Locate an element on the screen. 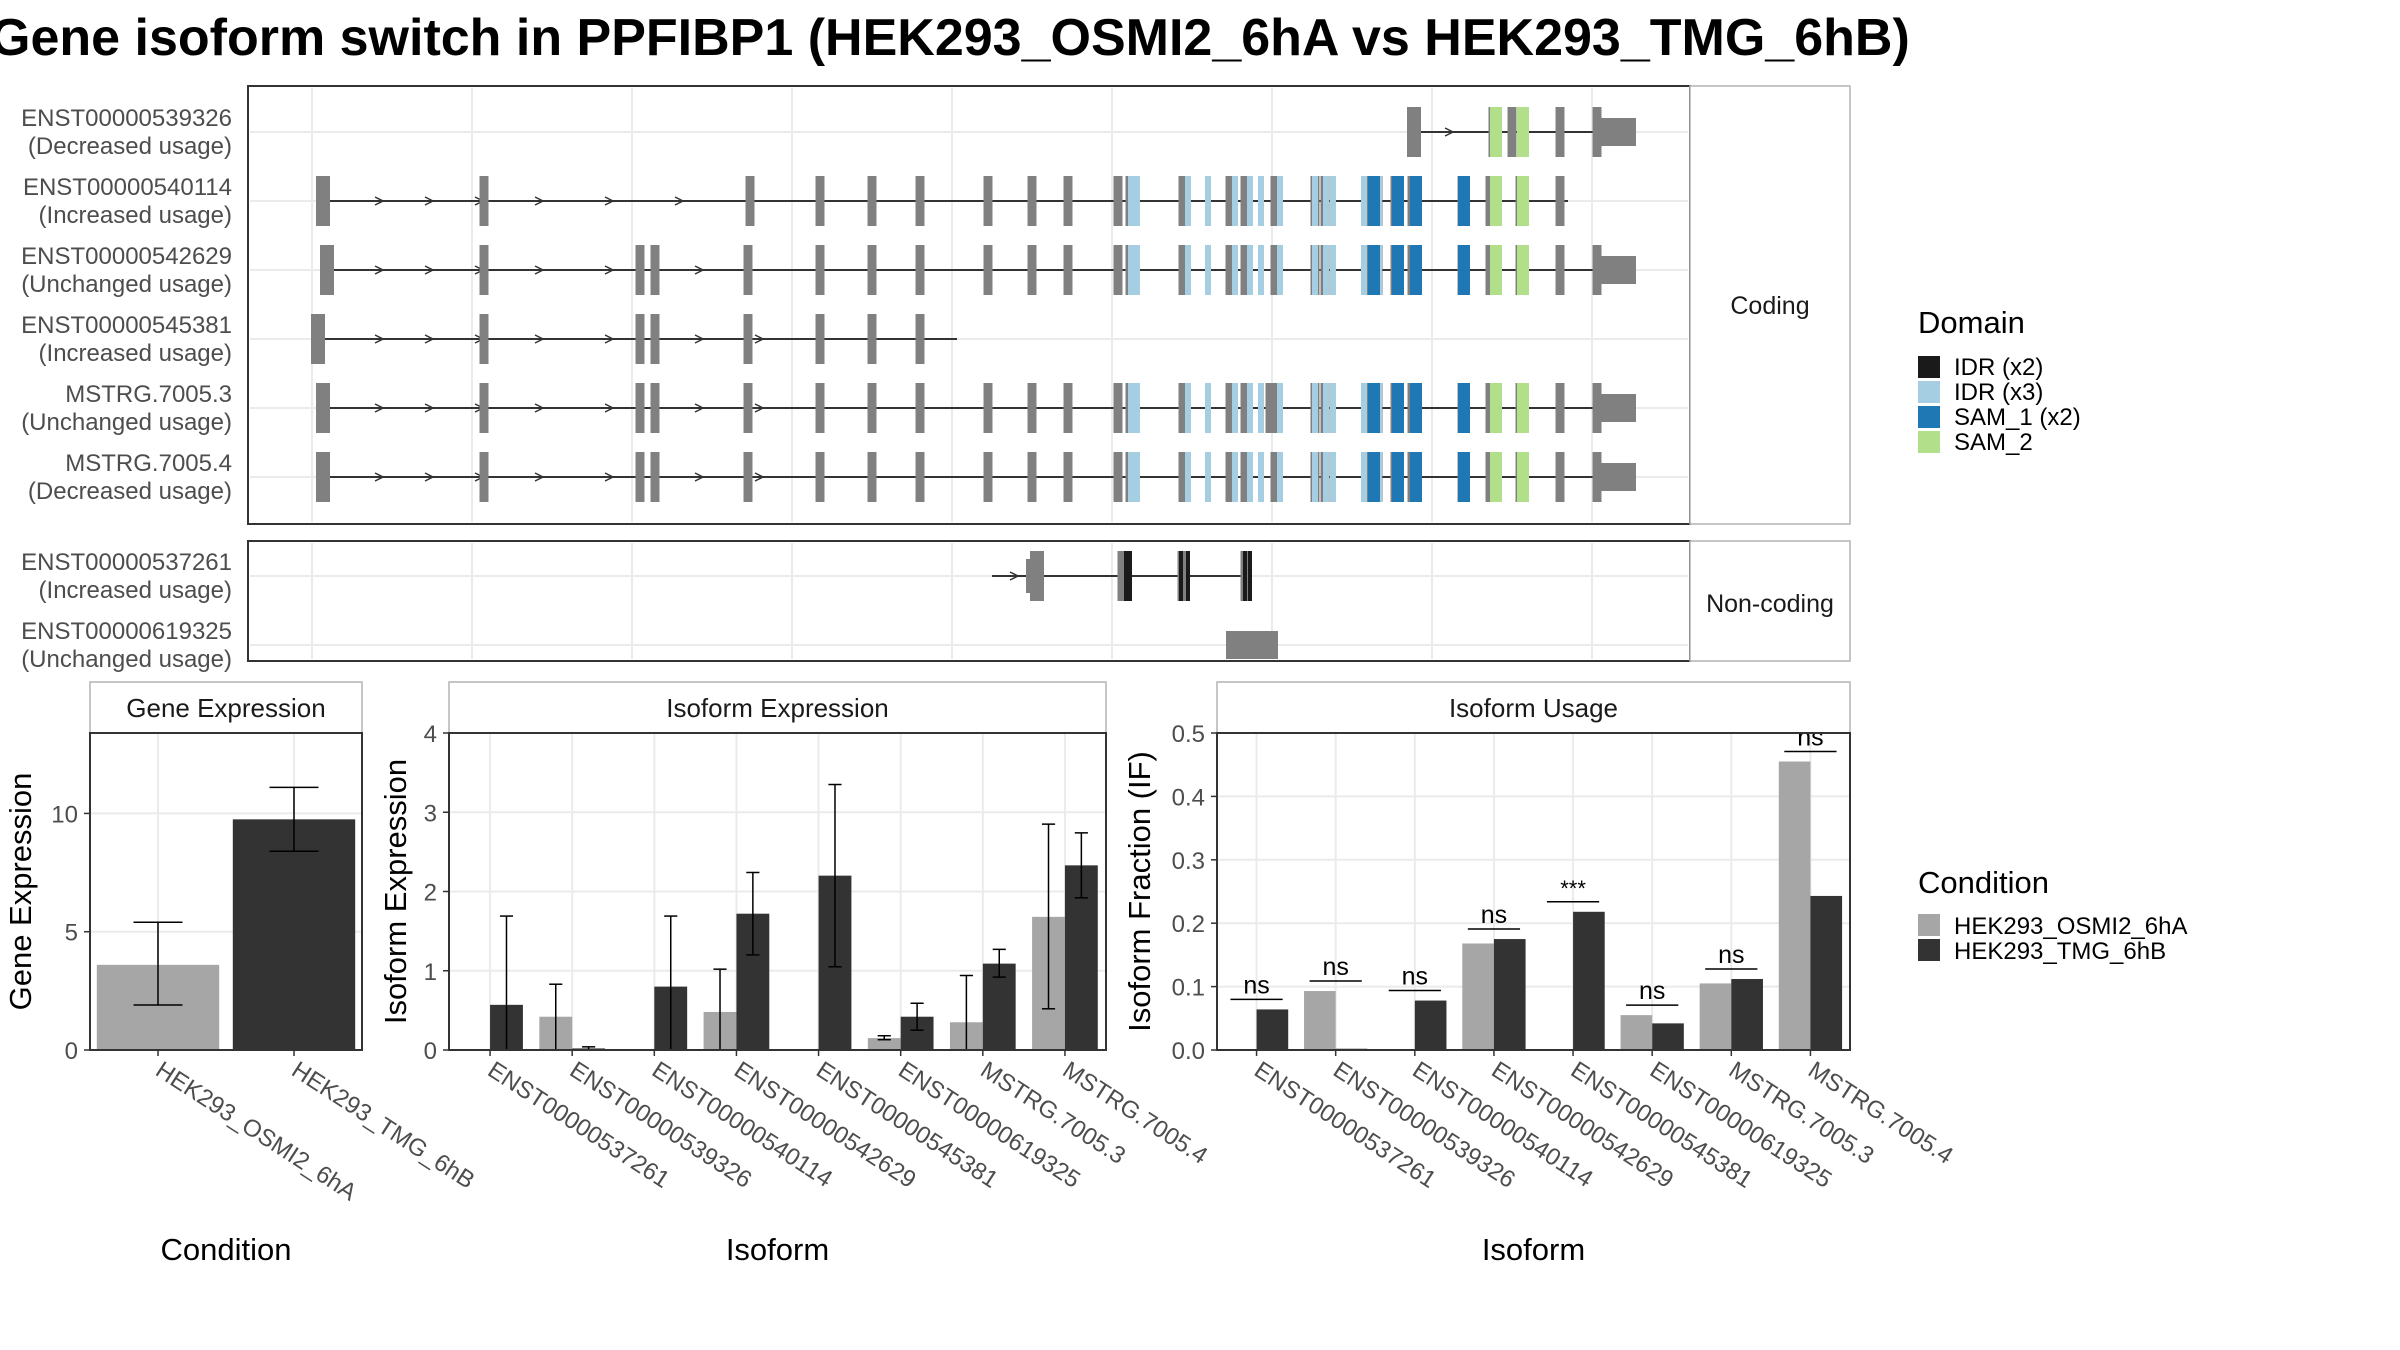  coding-strip is located at coordinates (1770, 305).